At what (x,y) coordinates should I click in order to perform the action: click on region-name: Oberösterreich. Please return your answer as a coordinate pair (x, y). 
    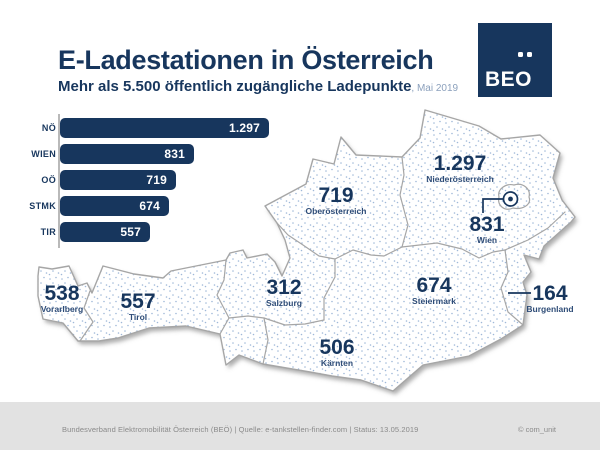
    Looking at the image, I should click on (336, 211).